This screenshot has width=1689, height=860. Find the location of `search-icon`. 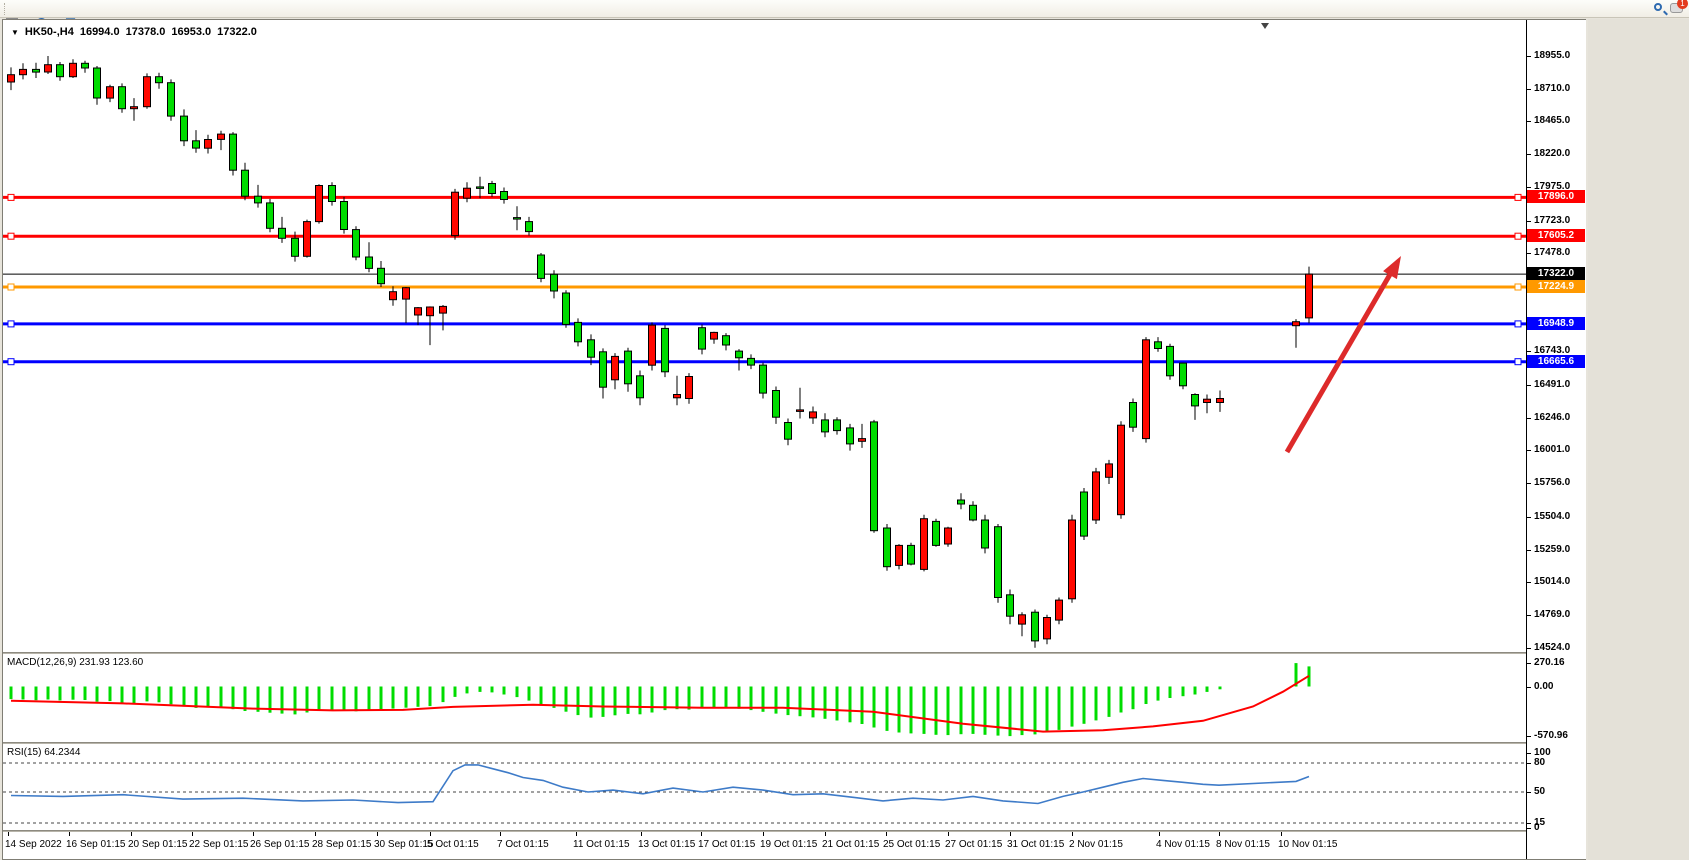

search-icon is located at coordinates (1658, 7).